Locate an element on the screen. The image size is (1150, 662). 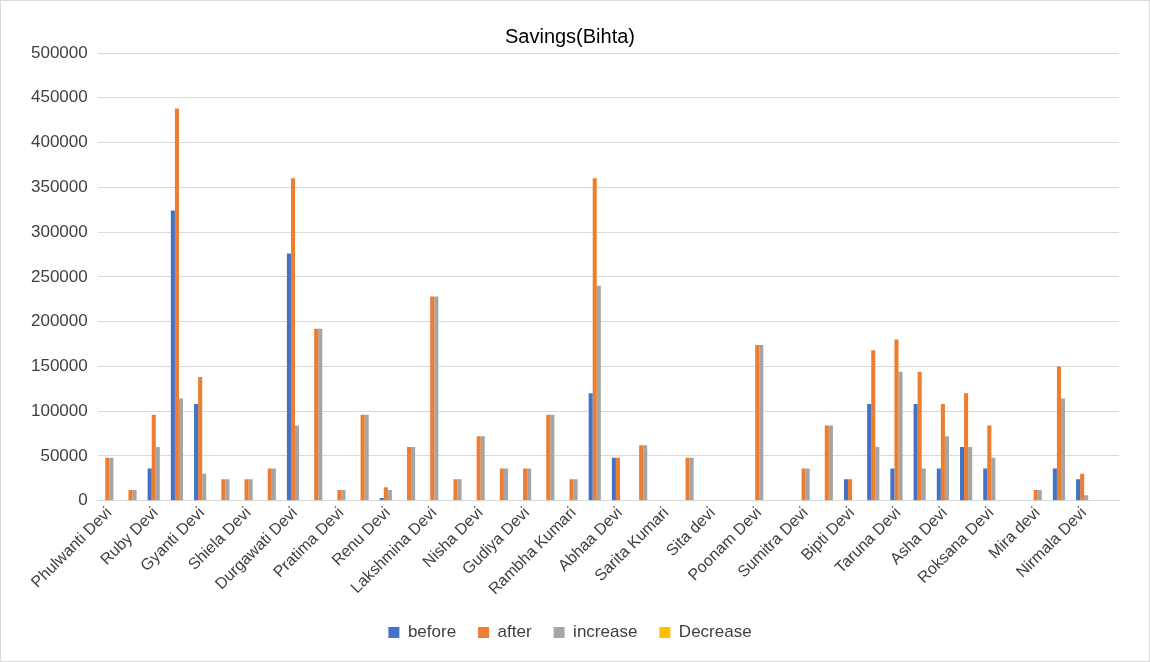
y-tick-label: 450000 is located at coordinates (59, 97).